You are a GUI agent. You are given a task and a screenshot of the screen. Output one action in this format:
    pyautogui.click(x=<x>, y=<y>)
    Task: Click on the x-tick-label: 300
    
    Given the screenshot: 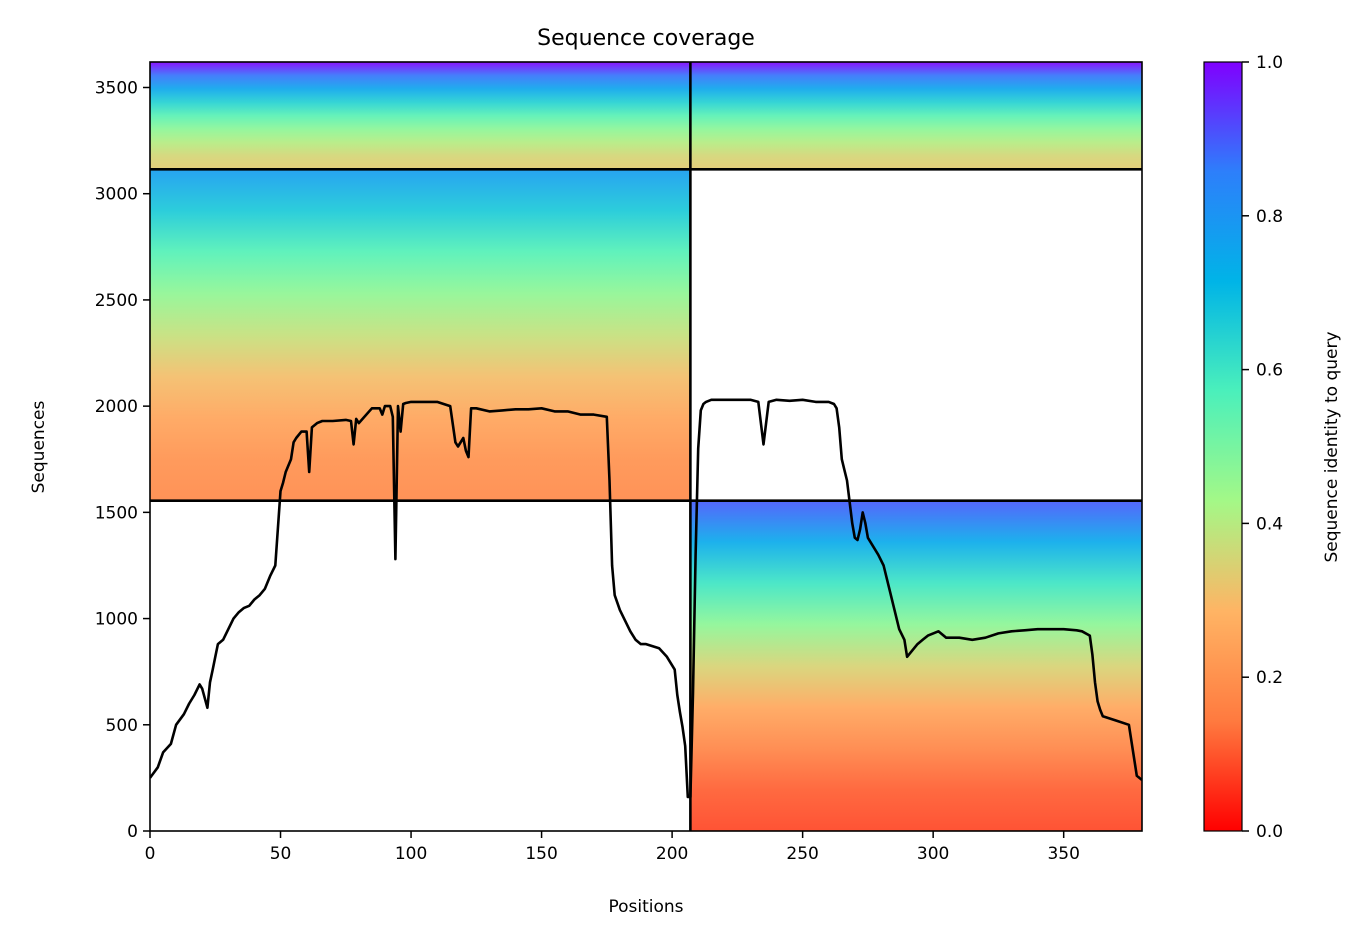 What is the action you would take?
    pyautogui.click(x=933, y=854)
    